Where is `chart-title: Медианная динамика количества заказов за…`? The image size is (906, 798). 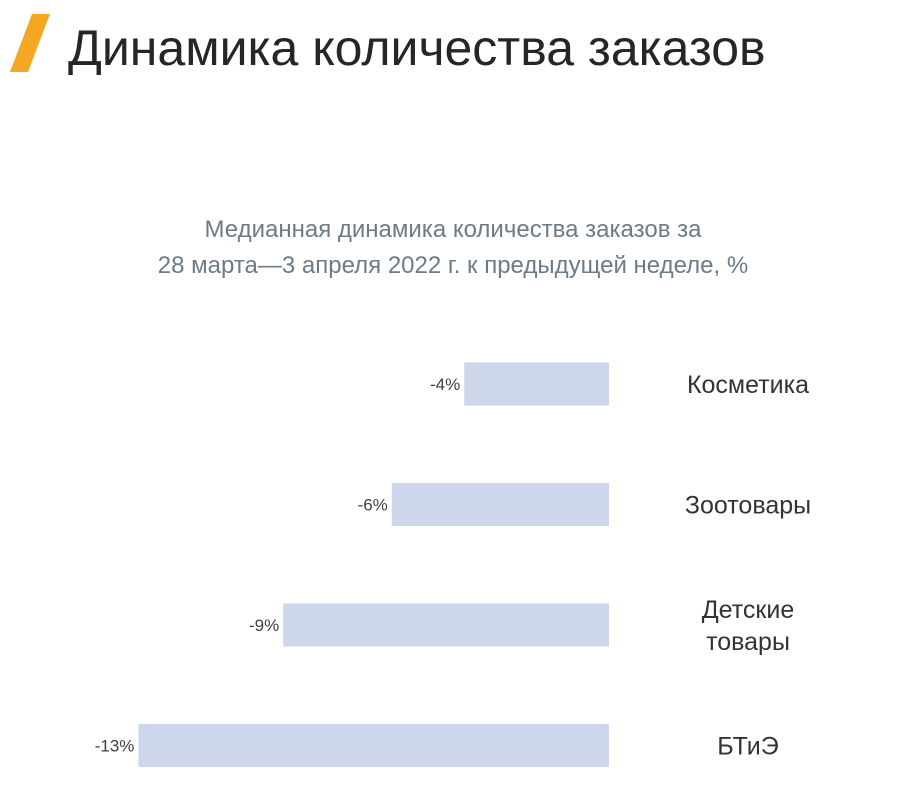 chart-title: Медианная динамика количества заказов за… is located at coordinates (453, 248).